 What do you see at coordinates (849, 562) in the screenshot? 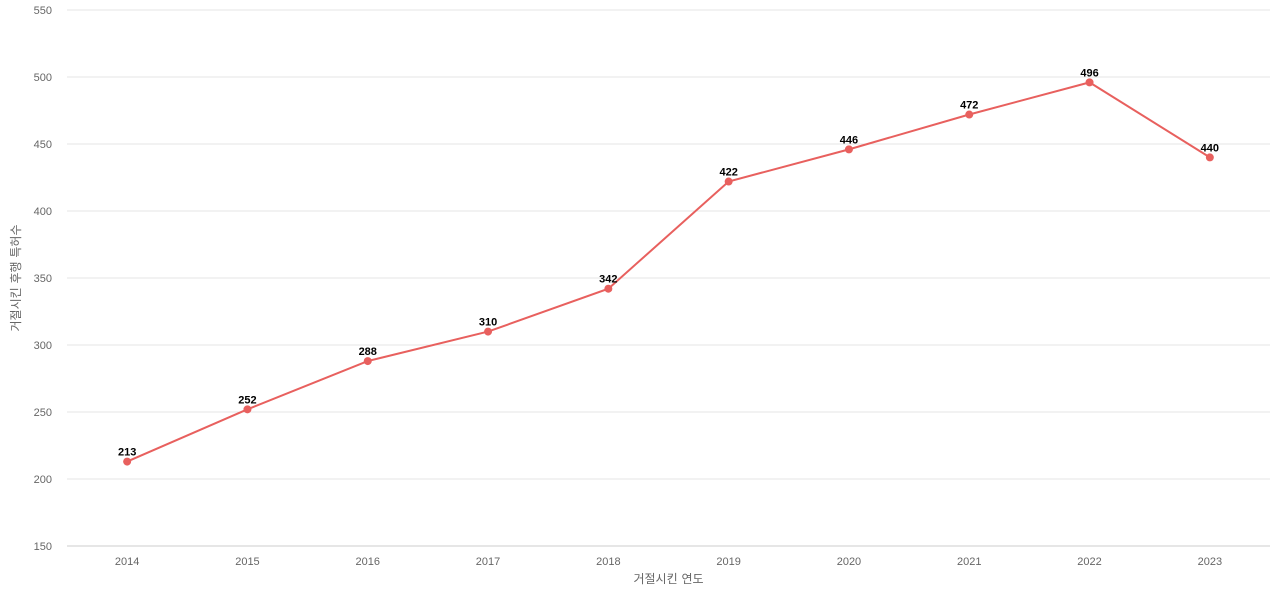
I see `x-tick-label: 2020` at bounding box center [849, 562].